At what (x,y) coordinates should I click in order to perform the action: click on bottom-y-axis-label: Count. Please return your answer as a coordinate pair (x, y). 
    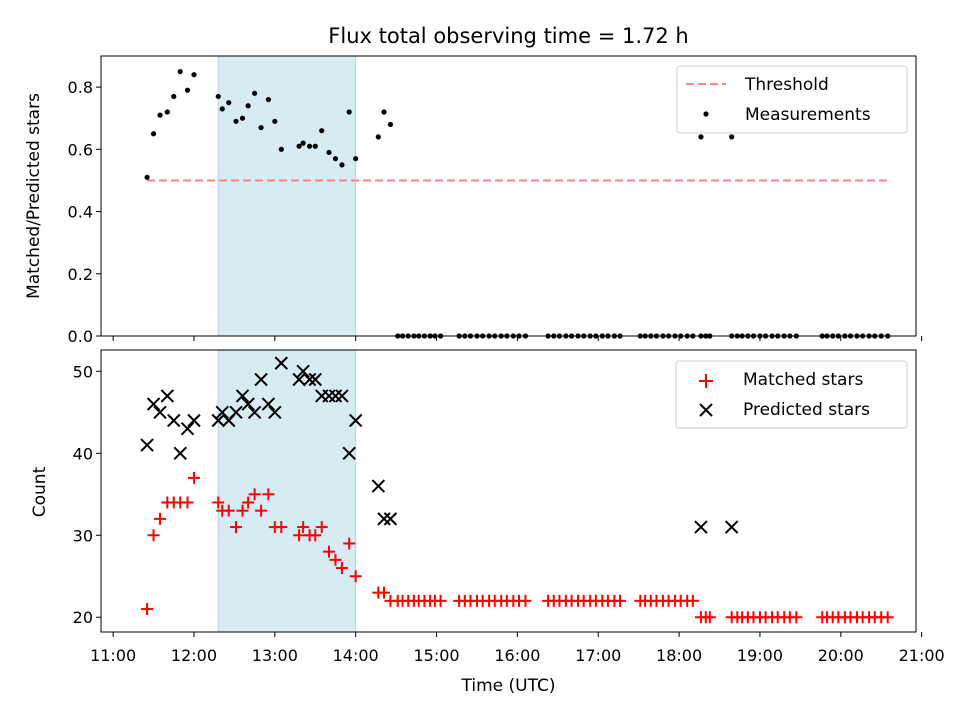
    Looking at the image, I should click on (40, 491).